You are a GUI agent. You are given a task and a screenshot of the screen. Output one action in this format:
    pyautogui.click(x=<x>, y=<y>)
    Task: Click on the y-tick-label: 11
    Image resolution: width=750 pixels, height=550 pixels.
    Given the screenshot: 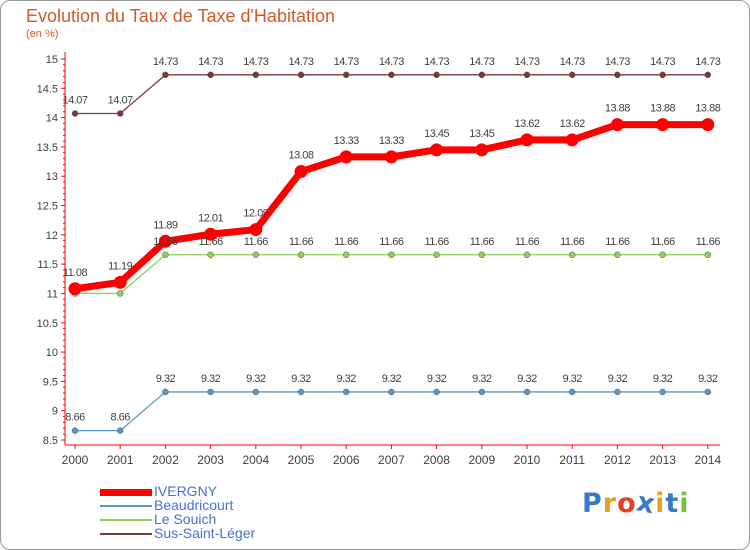 What is the action you would take?
    pyautogui.click(x=52, y=294)
    